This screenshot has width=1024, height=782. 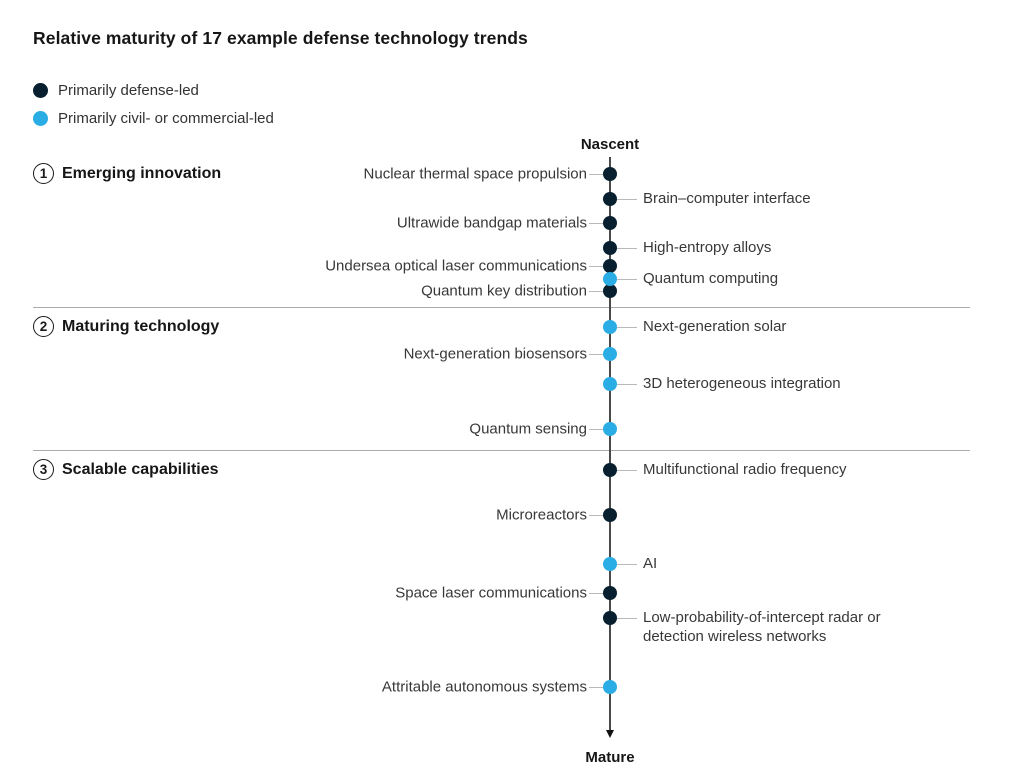 I want to click on trend-label: Ultrawide bandgap materials, so click(x=491, y=223).